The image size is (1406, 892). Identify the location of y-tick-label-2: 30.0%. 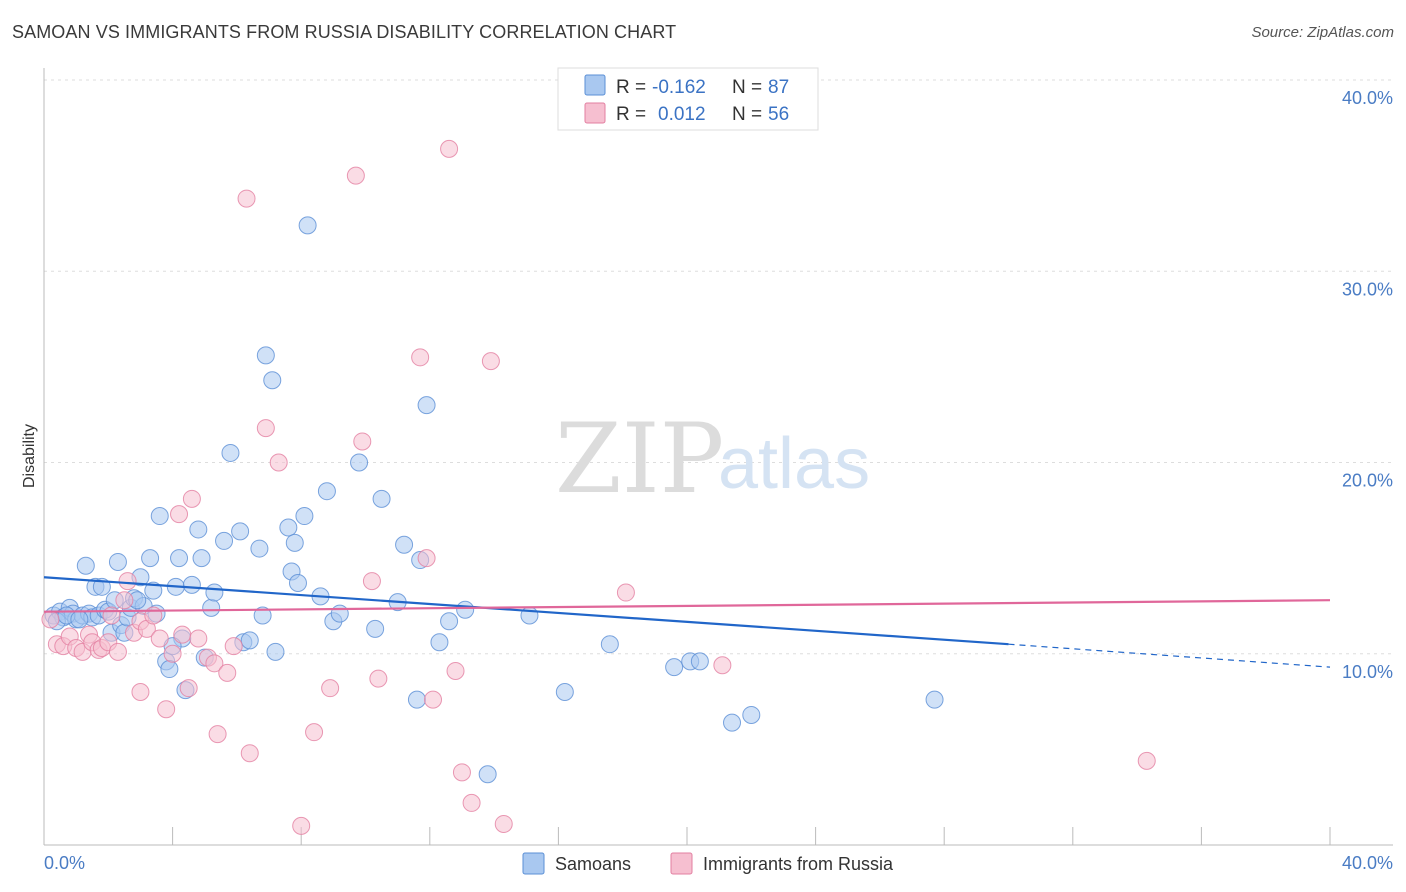
(1367, 289).